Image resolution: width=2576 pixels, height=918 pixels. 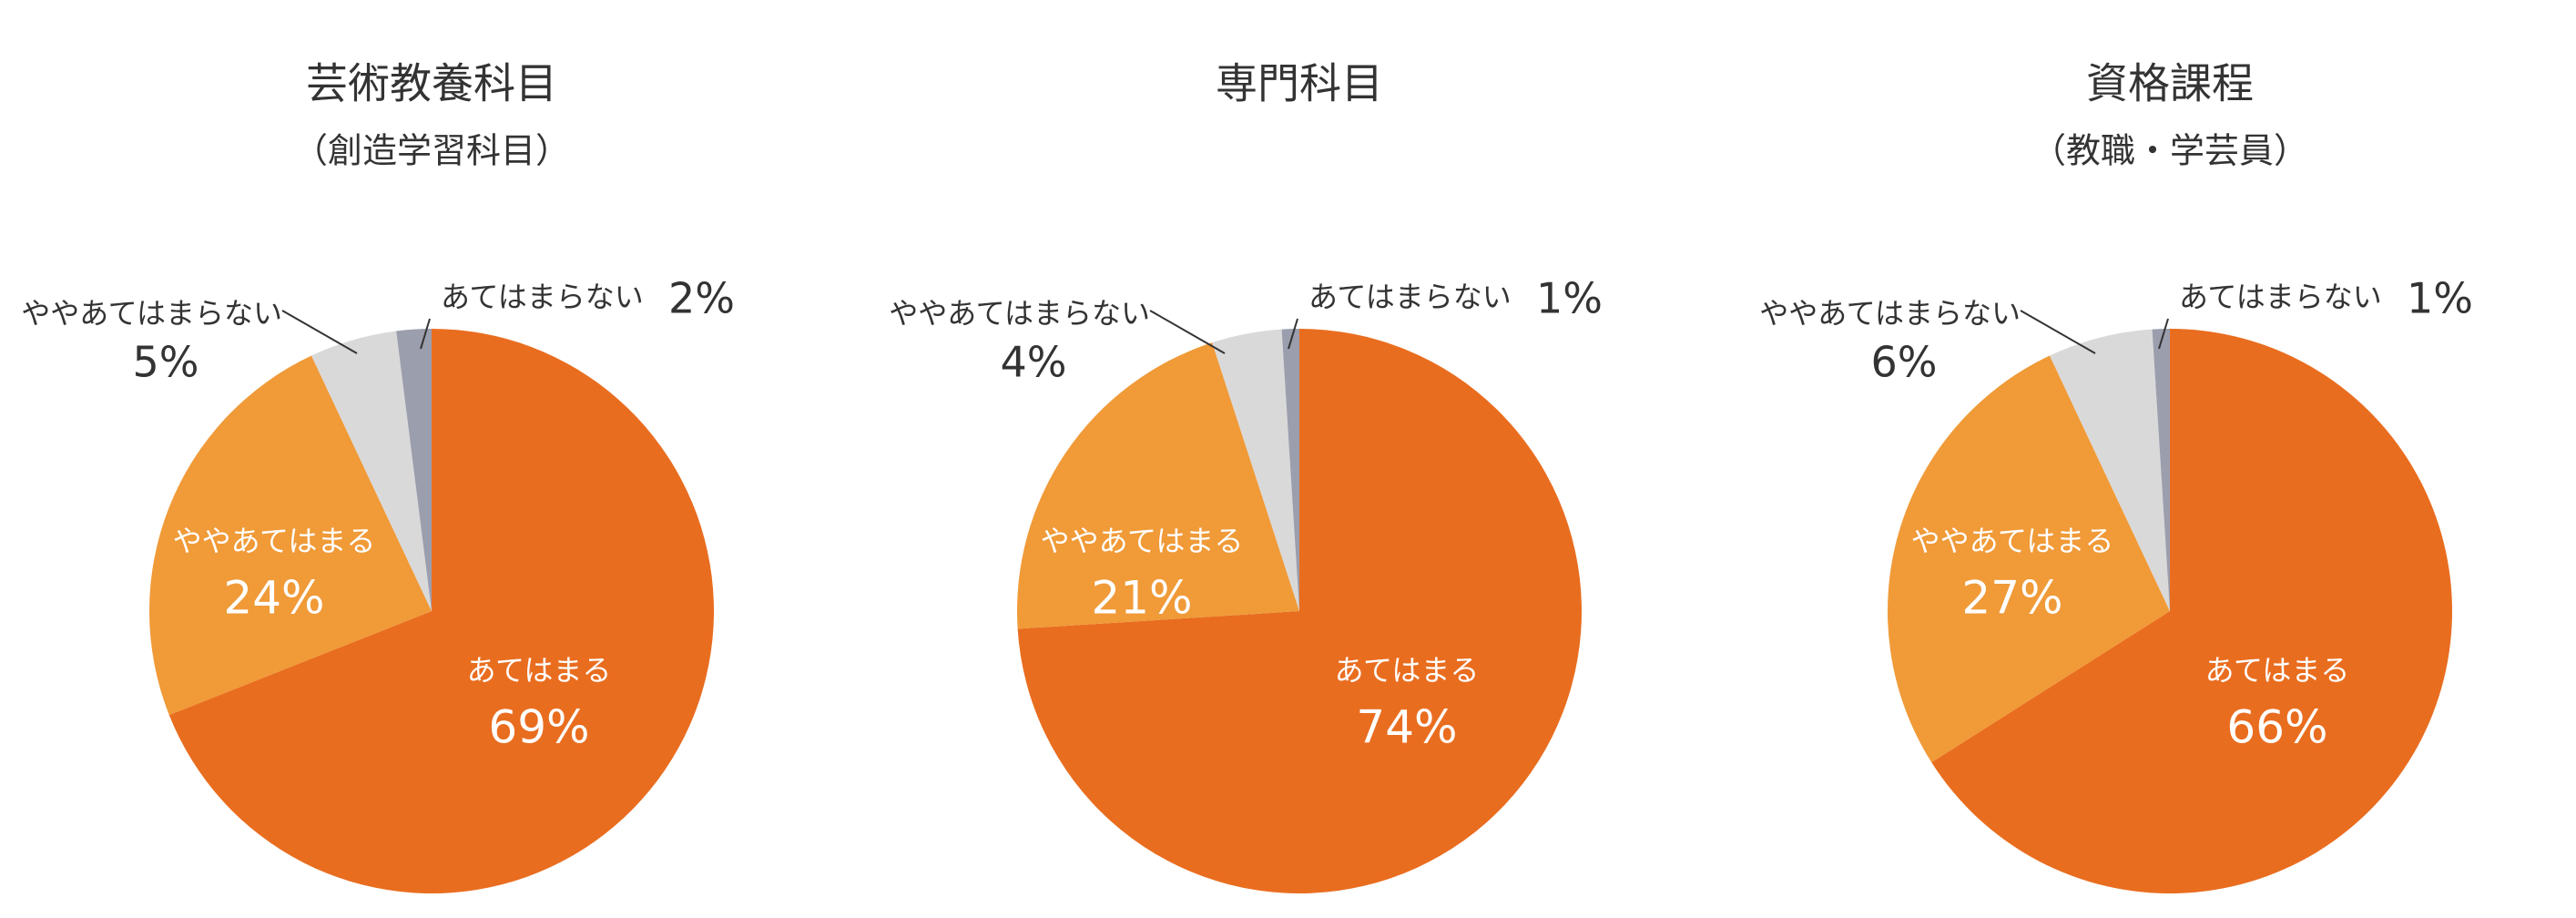 What do you see at coordinates (1406, 727) in the screenshot?
I see `slice-value: 74%` at bounding box center [1406, 727].